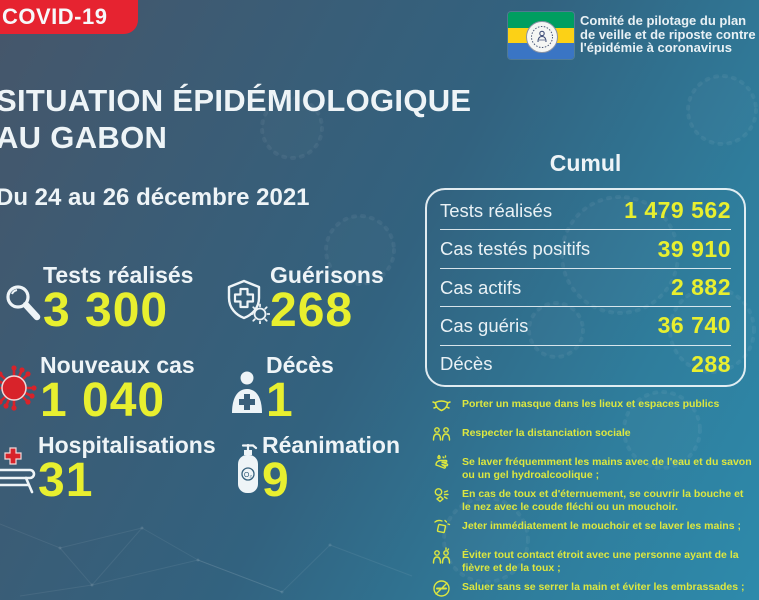 The height and width of the screenshot is (600, 759). What do you see at coordinates (108, 469) in the screenshot?
I see `stat-hospitalisations: Hospitalisations 31` at bounding box center [108, 469].